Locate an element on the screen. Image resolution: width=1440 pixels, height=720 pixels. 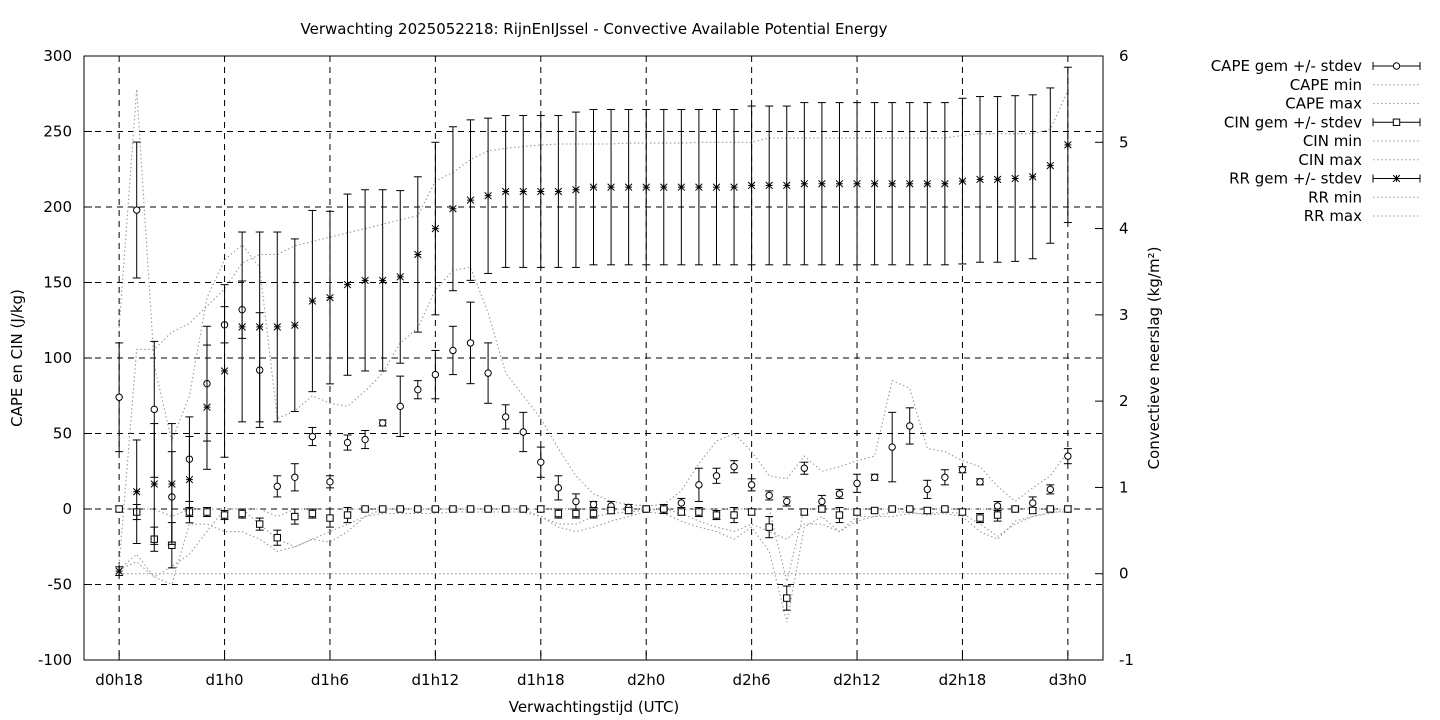
y-tick-label: 300 is located at coordinates (57, 56).